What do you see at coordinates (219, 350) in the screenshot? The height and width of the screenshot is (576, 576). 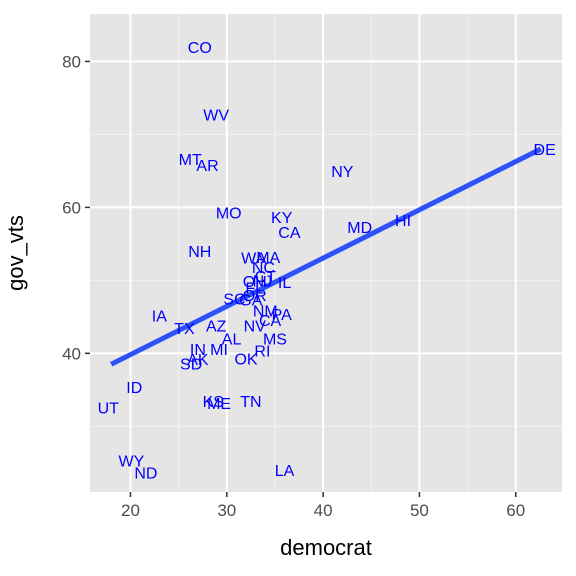 I see `point-label: MI` at bounding box center [219, 350].